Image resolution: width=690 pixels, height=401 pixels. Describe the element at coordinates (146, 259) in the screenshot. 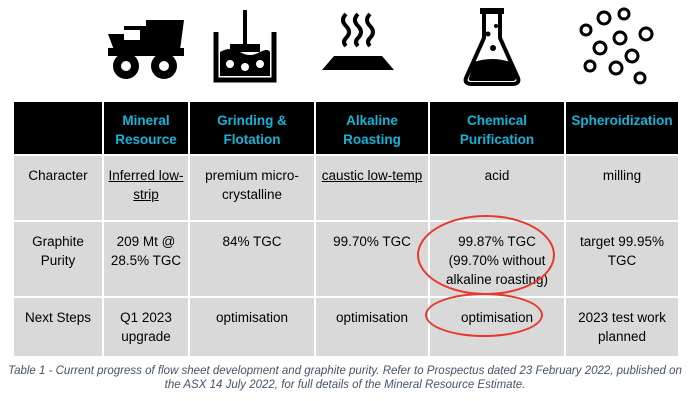

I see `table-cell: 209 Mt @ 28.5% TGC` at that location.